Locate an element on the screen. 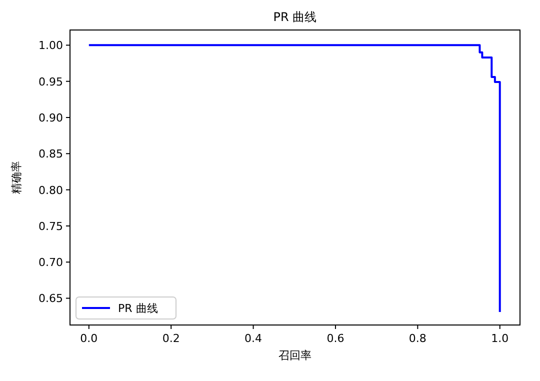  y-tick-label: 0.80 is located at coordinates (50, 190).